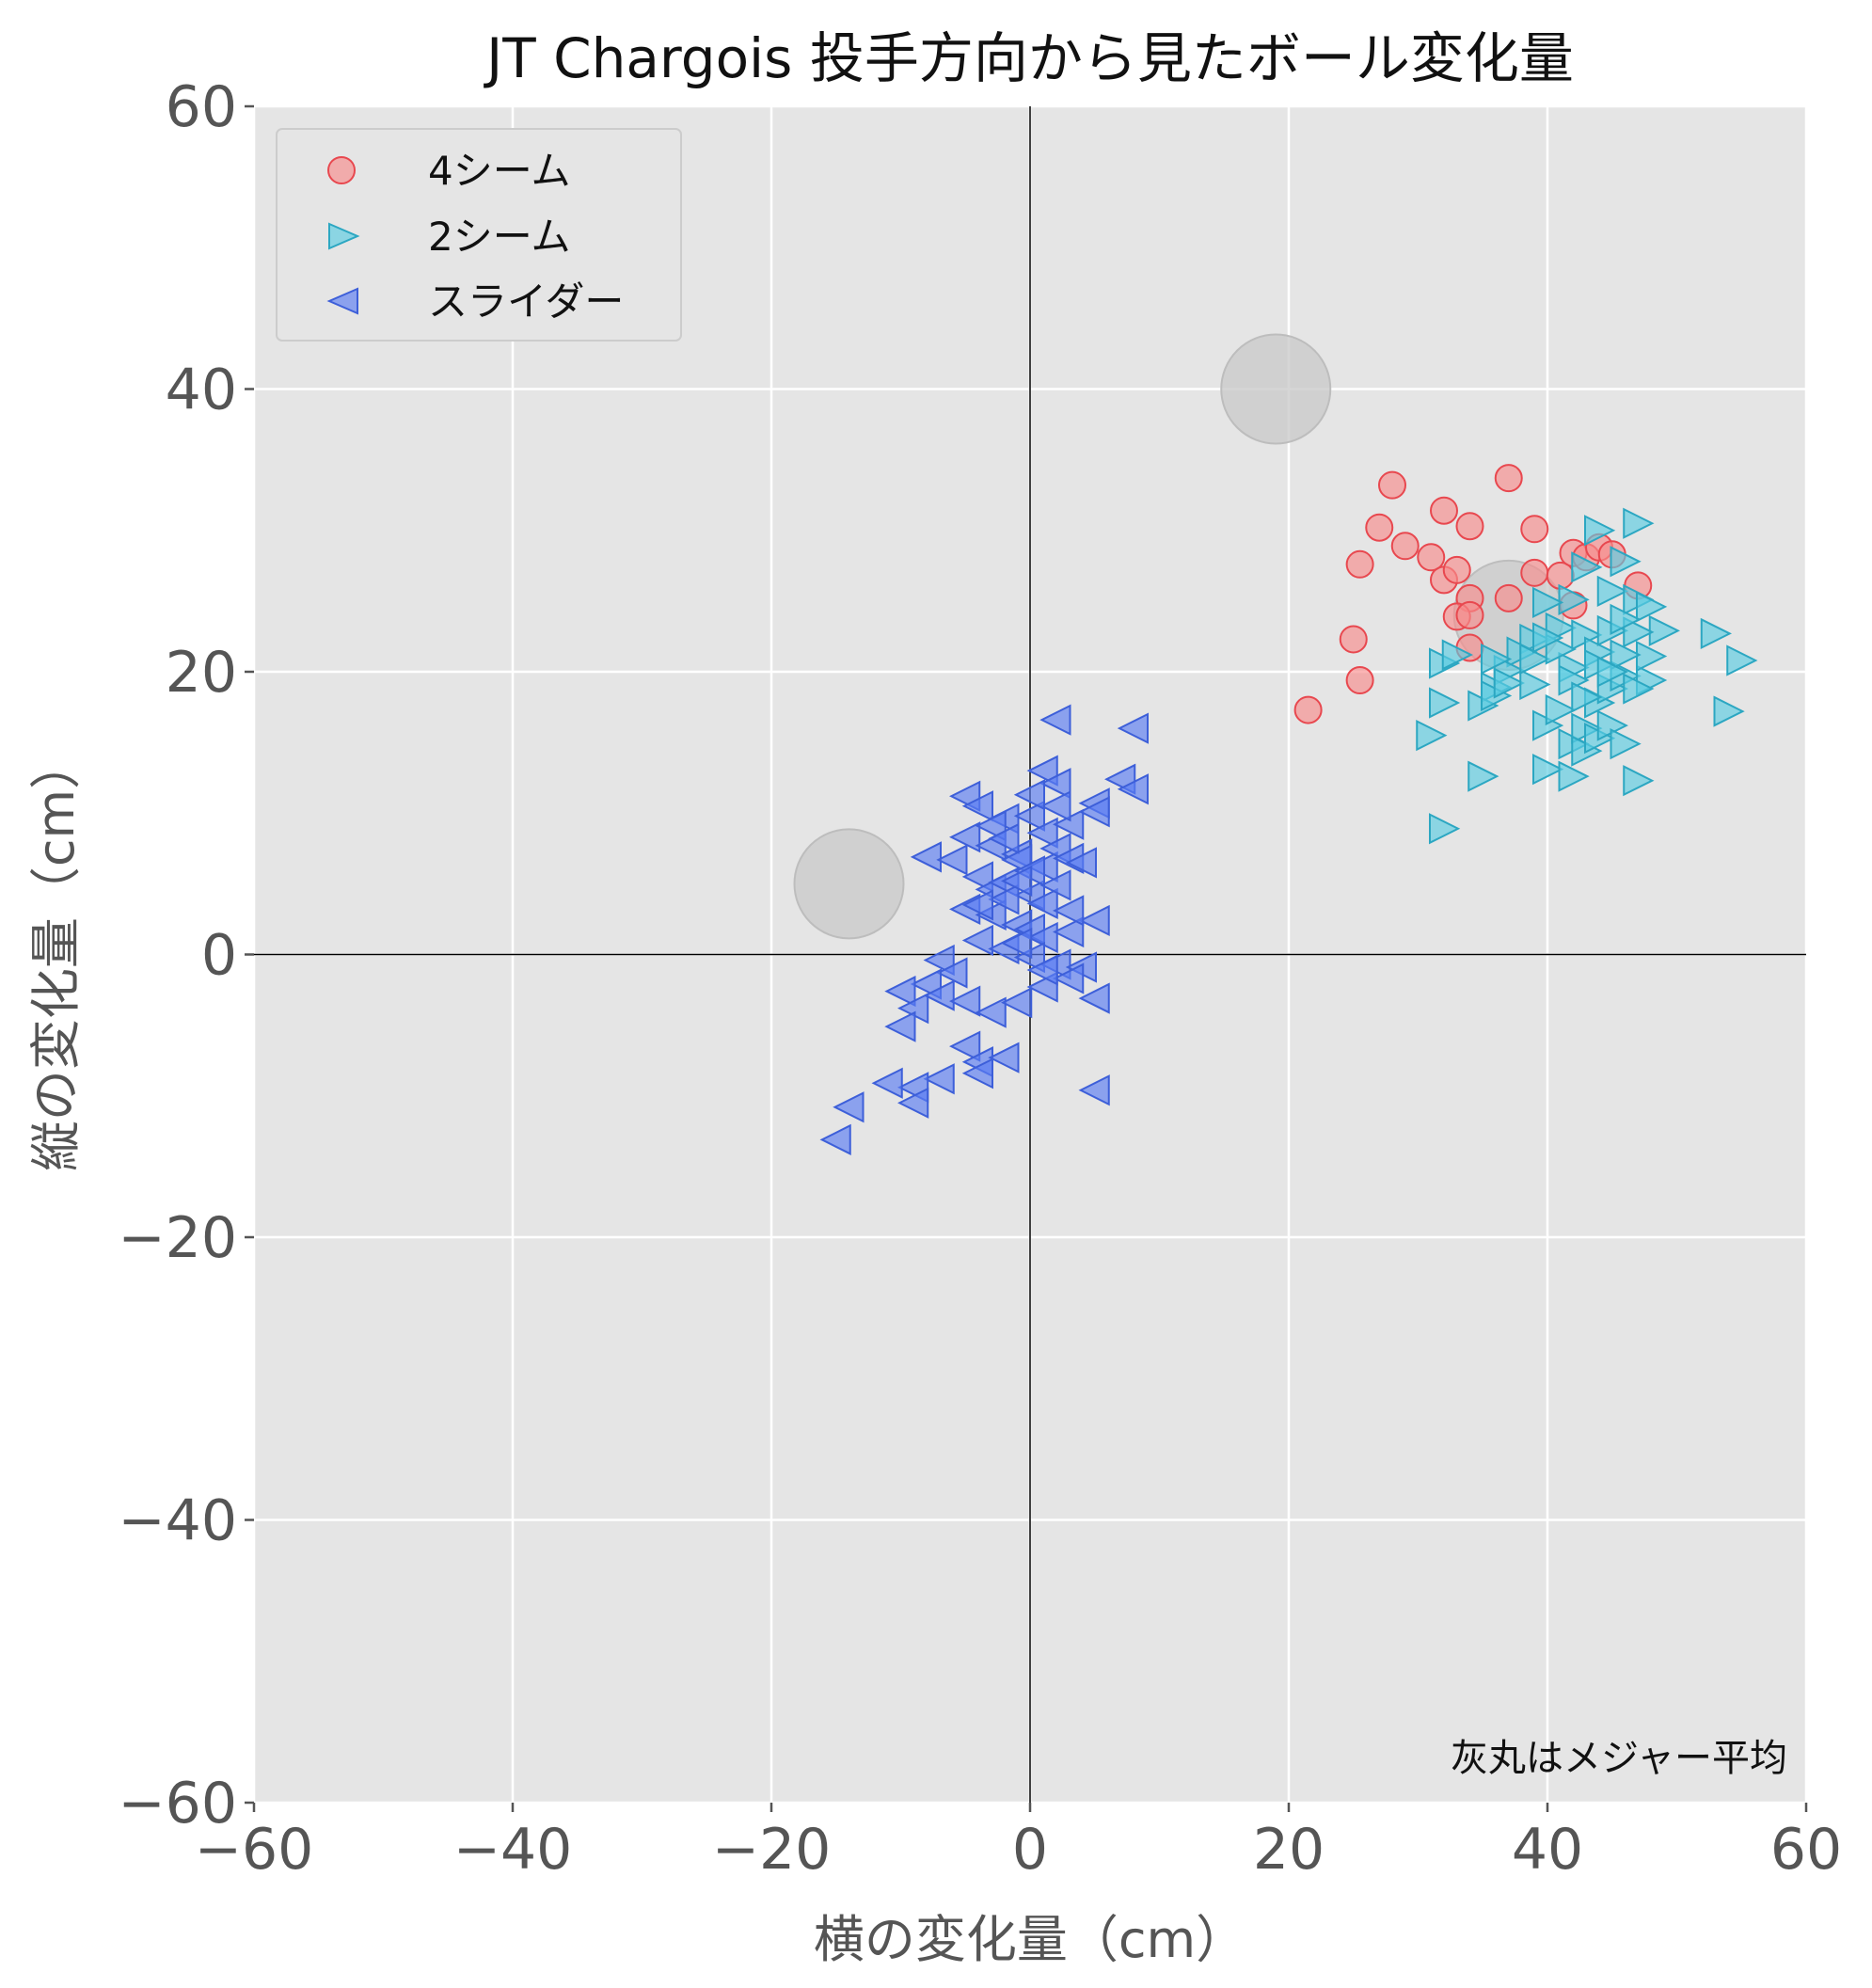 This screenshot has height=1988, width=1872. What do you see at coordinates (1030, 1939) in the screenshot?
I see `x-axis-title: 横の変化量（cm）` at bounding box center [1030, 1939].